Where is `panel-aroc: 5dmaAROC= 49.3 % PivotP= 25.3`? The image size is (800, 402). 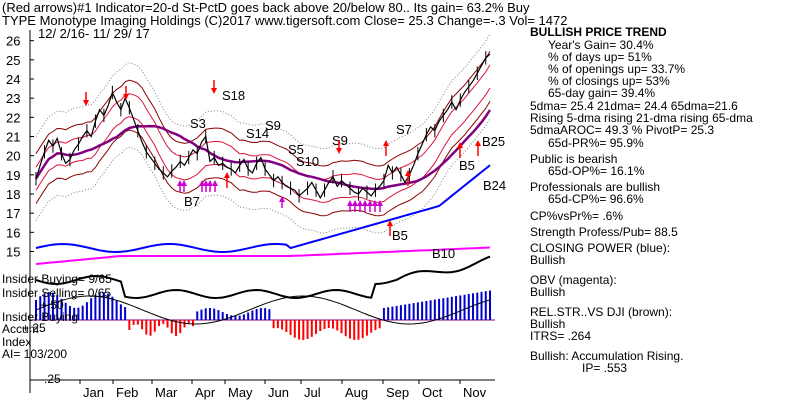 panel-aroc: 5dmaAROC= 49.3 % PivotP= 25.3 is located at coordinates (622, 130).